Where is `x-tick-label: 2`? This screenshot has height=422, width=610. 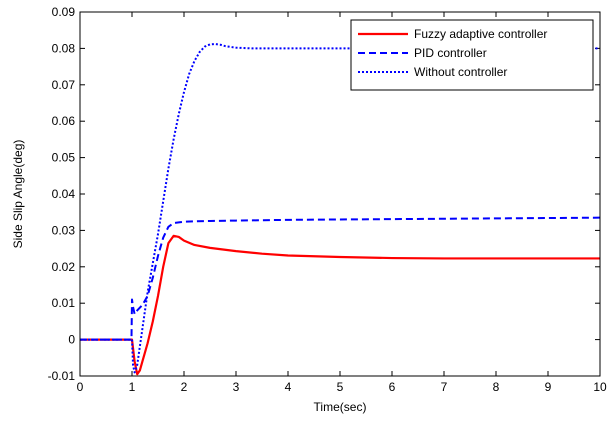 x-tick-label: 2 is located at coordinates (184, 387).